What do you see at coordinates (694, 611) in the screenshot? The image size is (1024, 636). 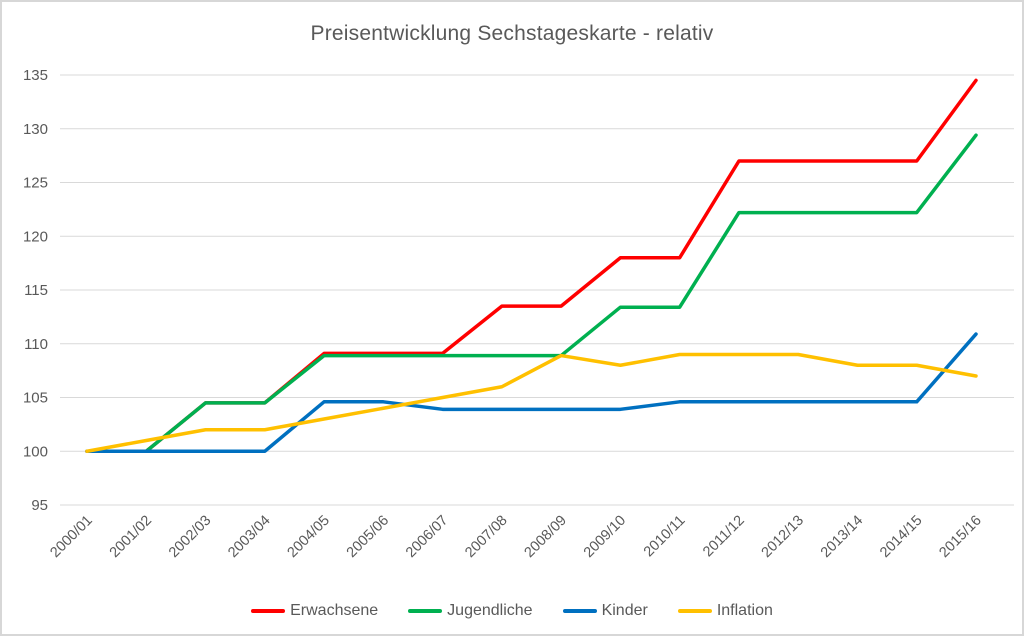 I see `legend-line-swatch-inflation` at bounding box center [694, 611].